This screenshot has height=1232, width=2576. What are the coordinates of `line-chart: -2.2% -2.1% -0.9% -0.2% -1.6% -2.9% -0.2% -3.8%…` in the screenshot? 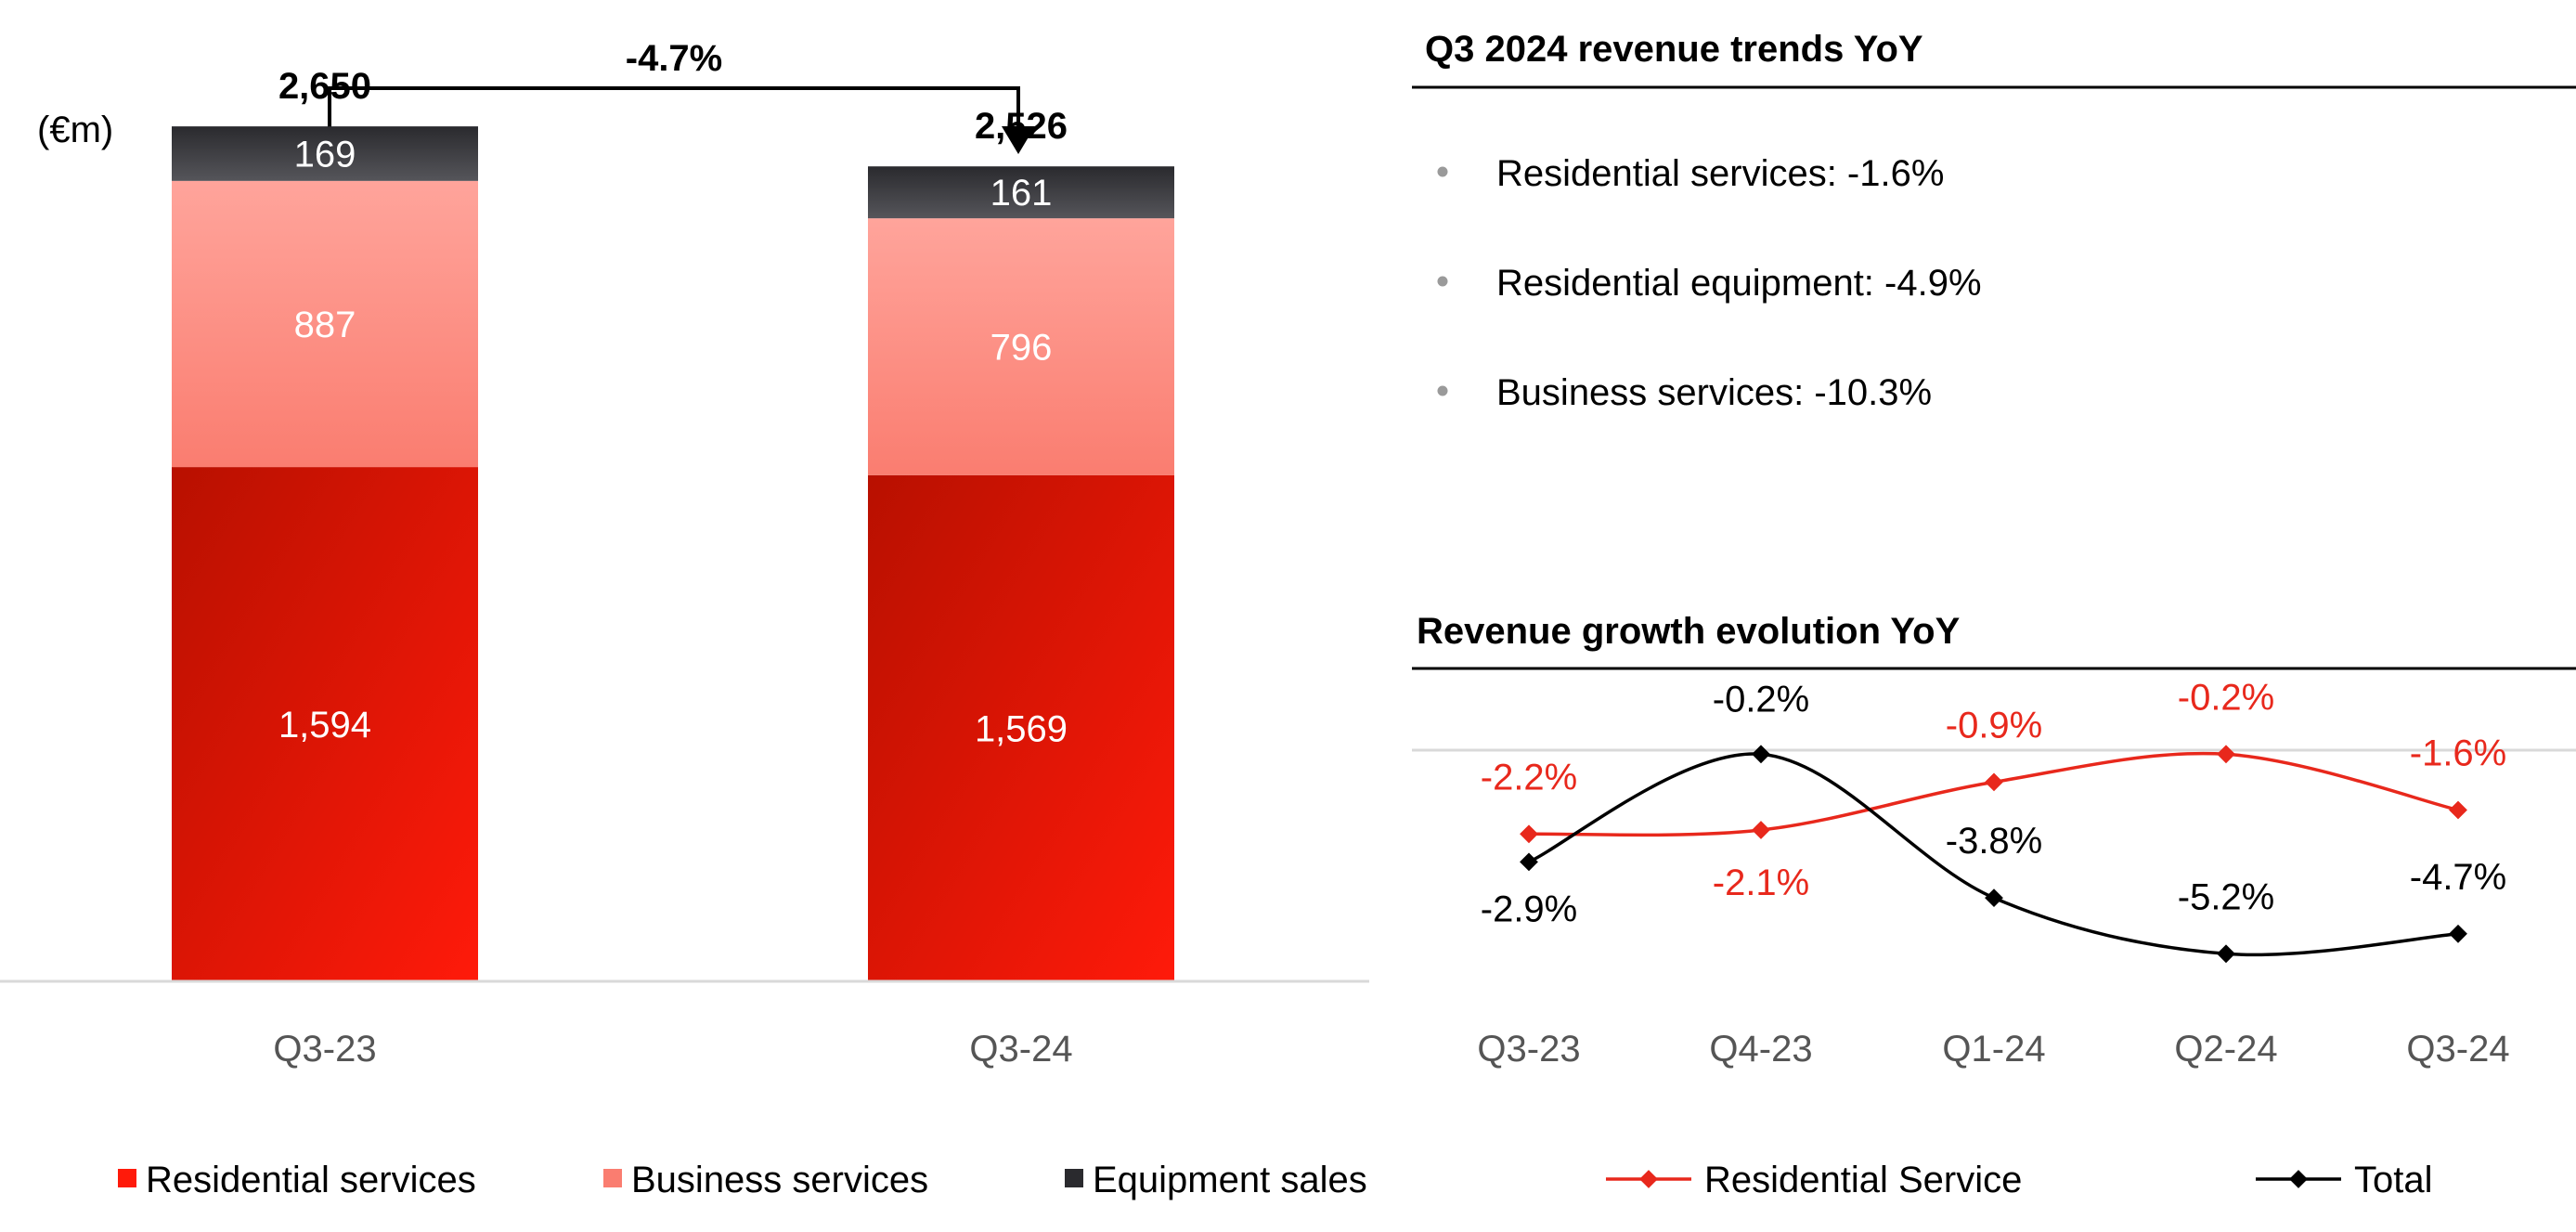 It's located at (1993, 873).